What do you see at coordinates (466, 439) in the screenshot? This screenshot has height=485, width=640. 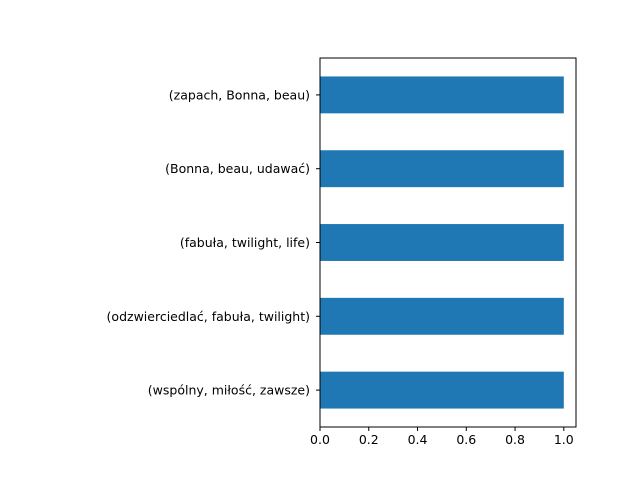 I see `x-tick-label: 0.6` at bounding box center [466, 439].